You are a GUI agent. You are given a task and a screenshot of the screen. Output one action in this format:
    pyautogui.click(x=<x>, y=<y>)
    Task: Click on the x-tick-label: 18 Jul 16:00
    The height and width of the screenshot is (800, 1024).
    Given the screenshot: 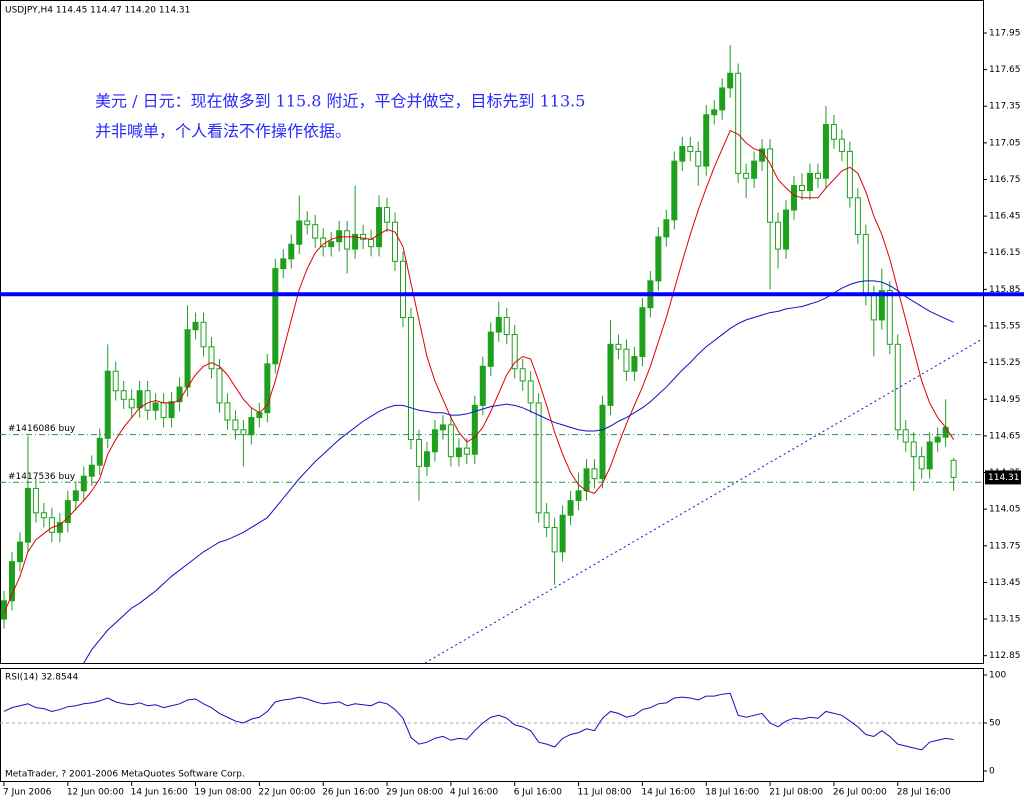 What is the action you would take?
    pyautogui.click(x=732, y=793)
    